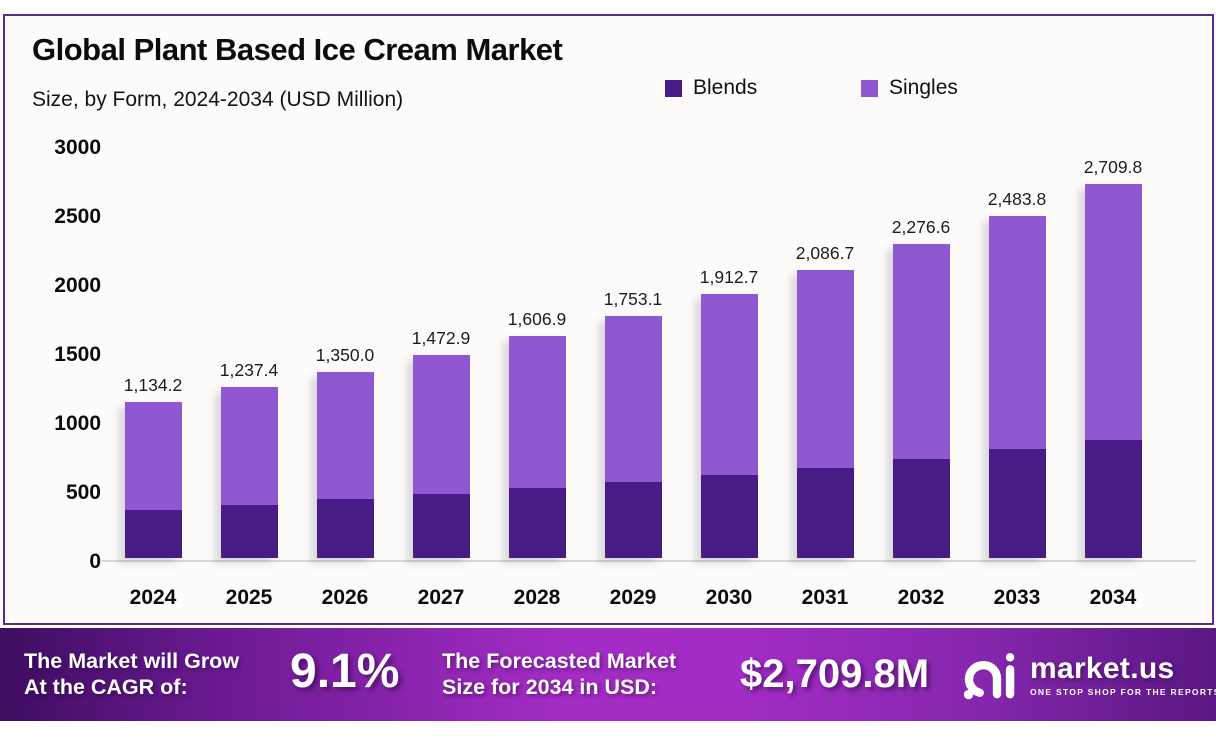 This screenshot has height=739, width=1216. What do you see at coordinates (77, 355) in the screenshot?
I see `y-tick-label: 1500` at bounding box center [77, 355].